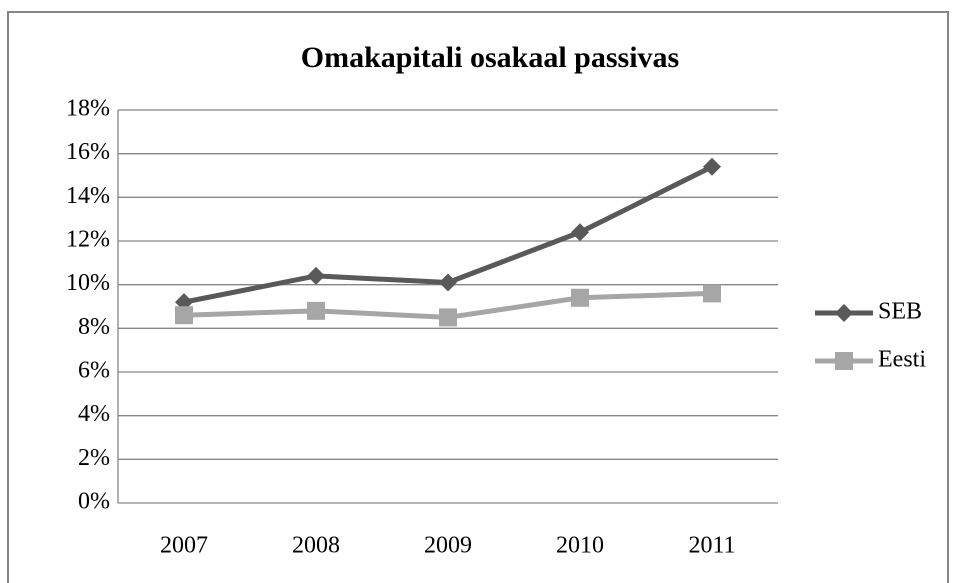 Image resolution: width=956 pixels, height=583 pixels. I want to click on y-tick-label: 2%, so click(94, 458).